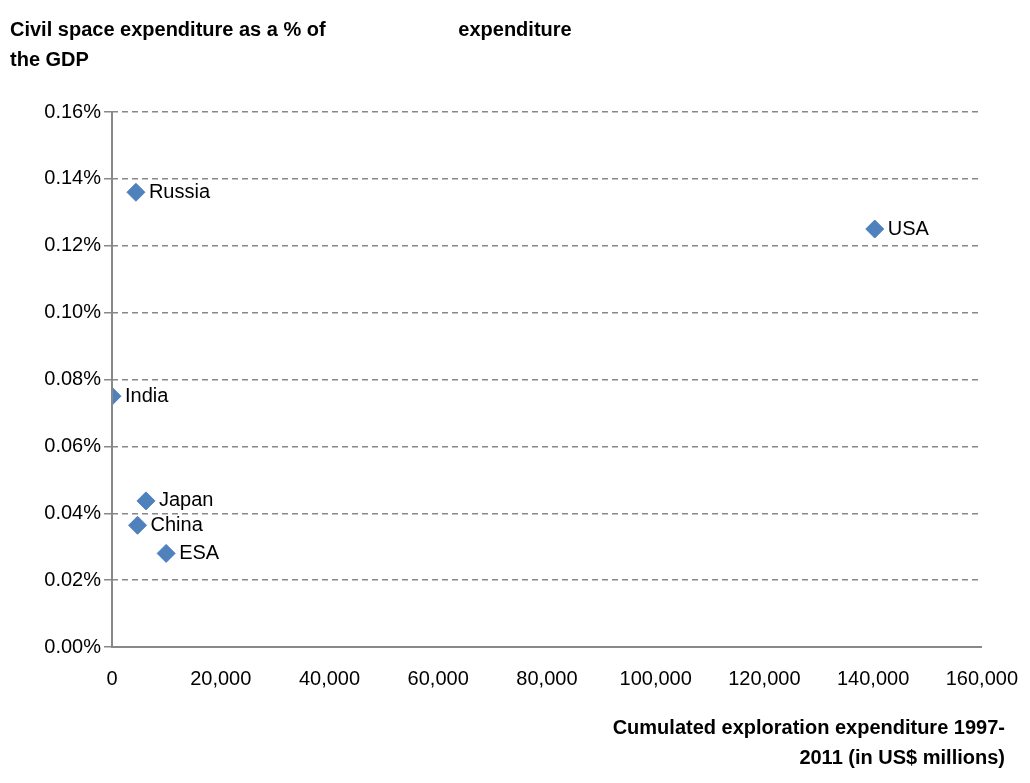 The height and width of the screenshot is (783, 1030). Describe the element at coordinates (981, 677) in the screenshot. I see `x-tick-label: 160,000` at that location.